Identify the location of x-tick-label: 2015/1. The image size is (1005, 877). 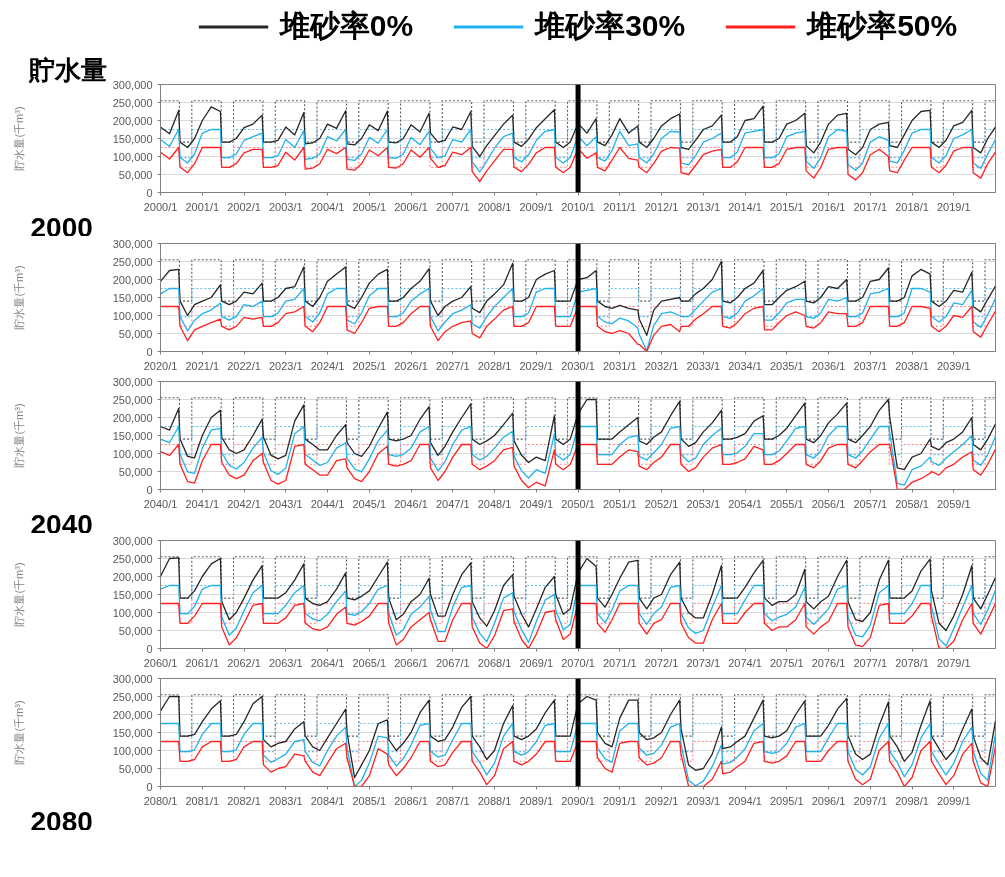
(786, 206).